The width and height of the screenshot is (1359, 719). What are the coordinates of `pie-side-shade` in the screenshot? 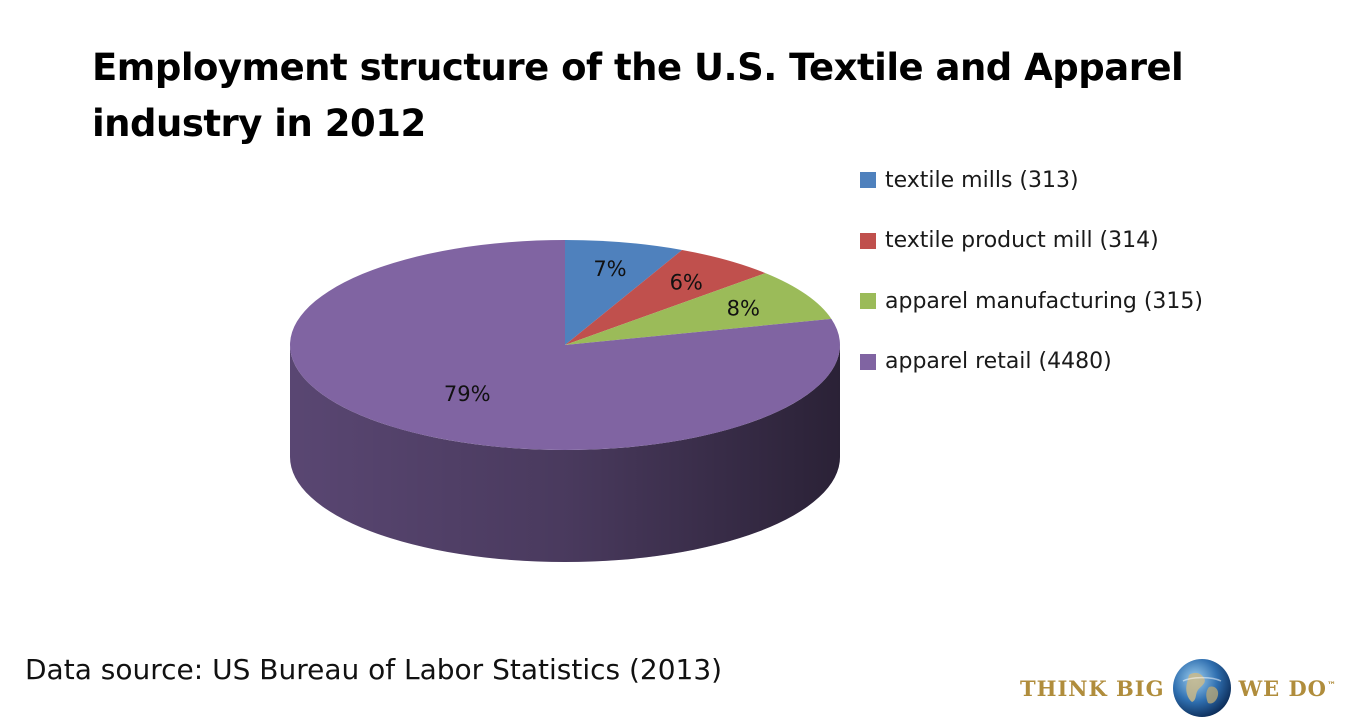 It's located at (565, 453).